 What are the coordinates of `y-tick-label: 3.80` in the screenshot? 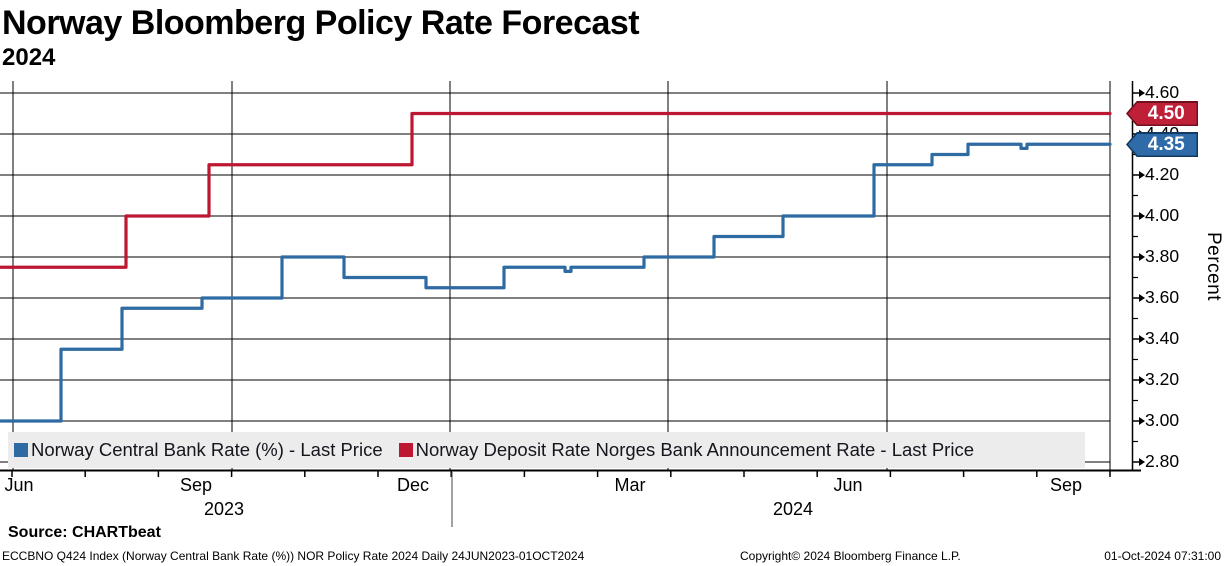 It's located at (1162, 256).